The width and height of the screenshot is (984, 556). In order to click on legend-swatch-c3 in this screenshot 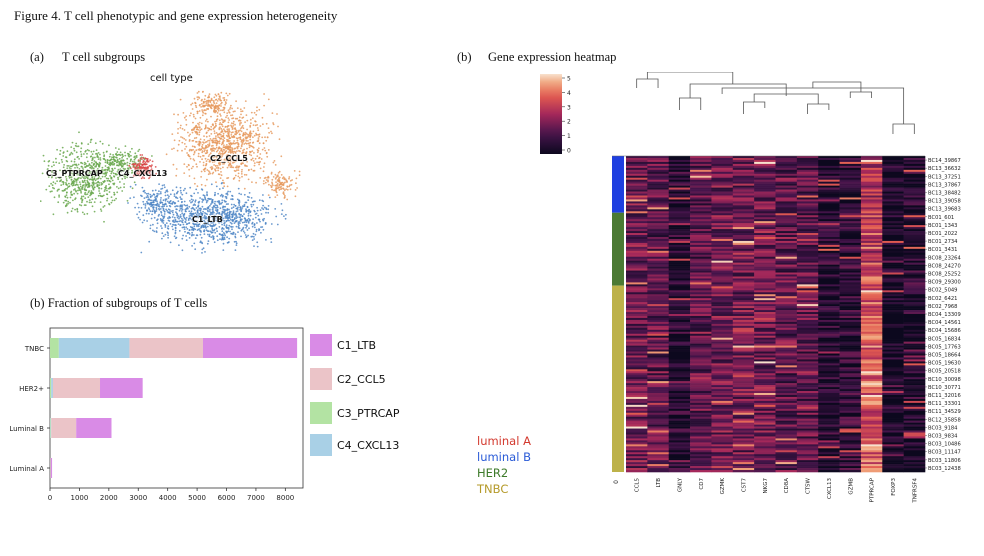, I will do `click(321, 413)`.